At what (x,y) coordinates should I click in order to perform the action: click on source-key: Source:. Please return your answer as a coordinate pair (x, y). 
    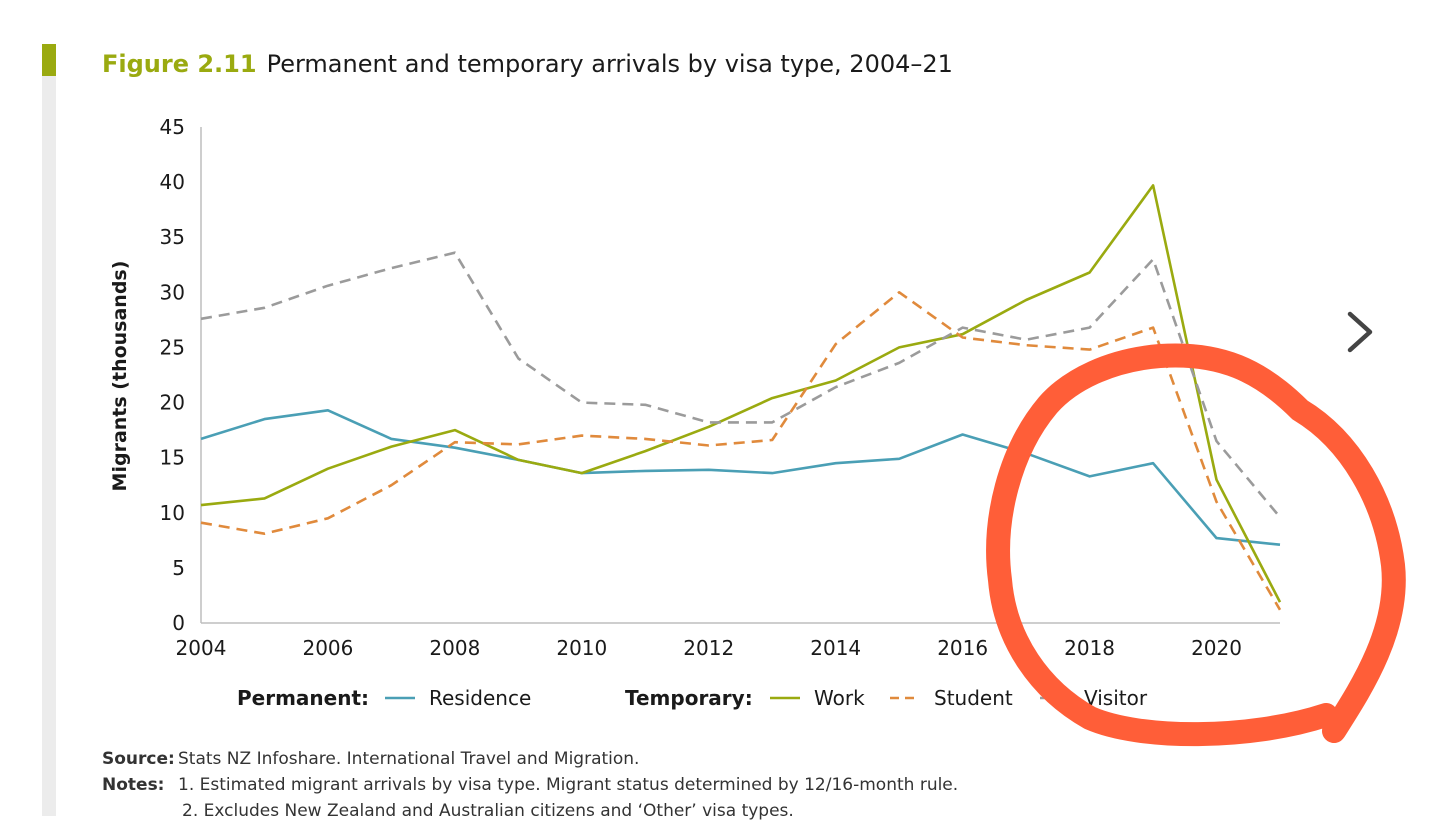
    Looking at the image, I should click on (138, 759).